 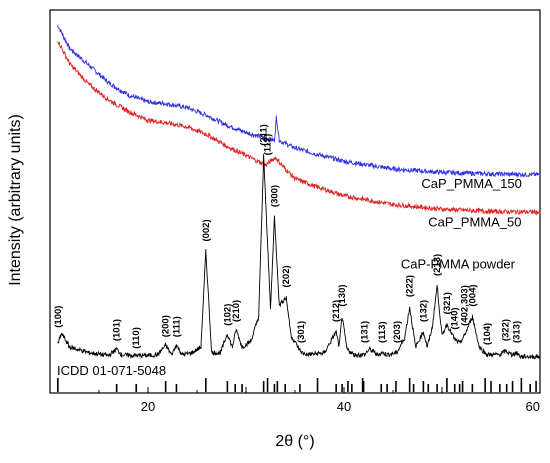 I want to click on peak-label: (104), so click(x=487, y=334).